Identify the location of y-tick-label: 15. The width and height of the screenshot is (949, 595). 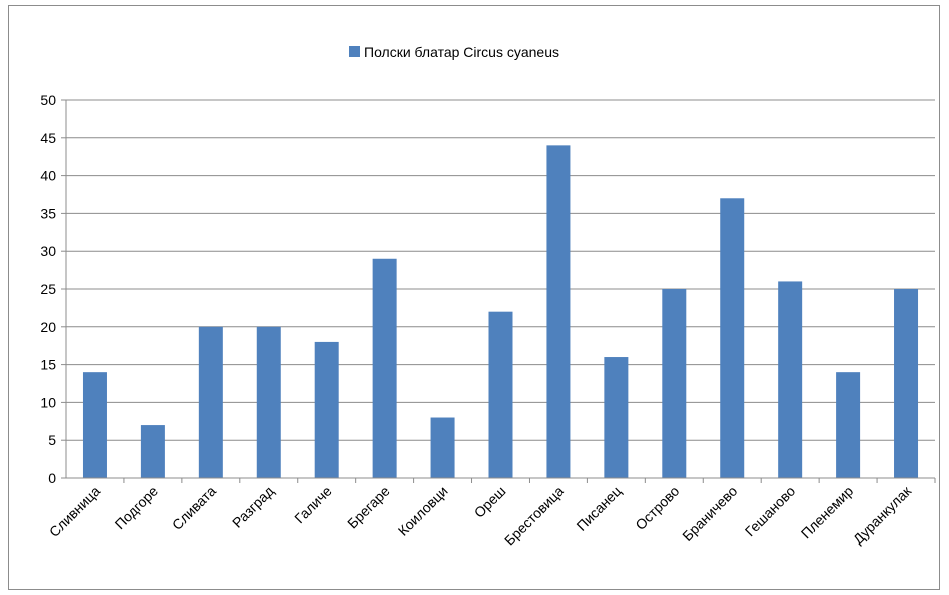
(48, 365).